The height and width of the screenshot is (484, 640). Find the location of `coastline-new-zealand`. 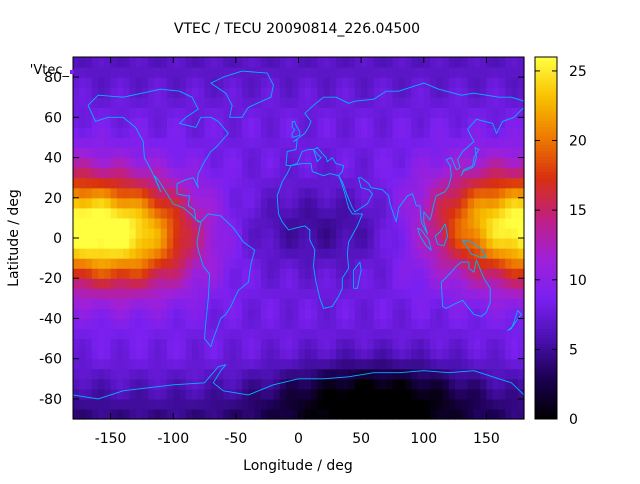

coastline-new-zealand is located at coordinates (514, 320).